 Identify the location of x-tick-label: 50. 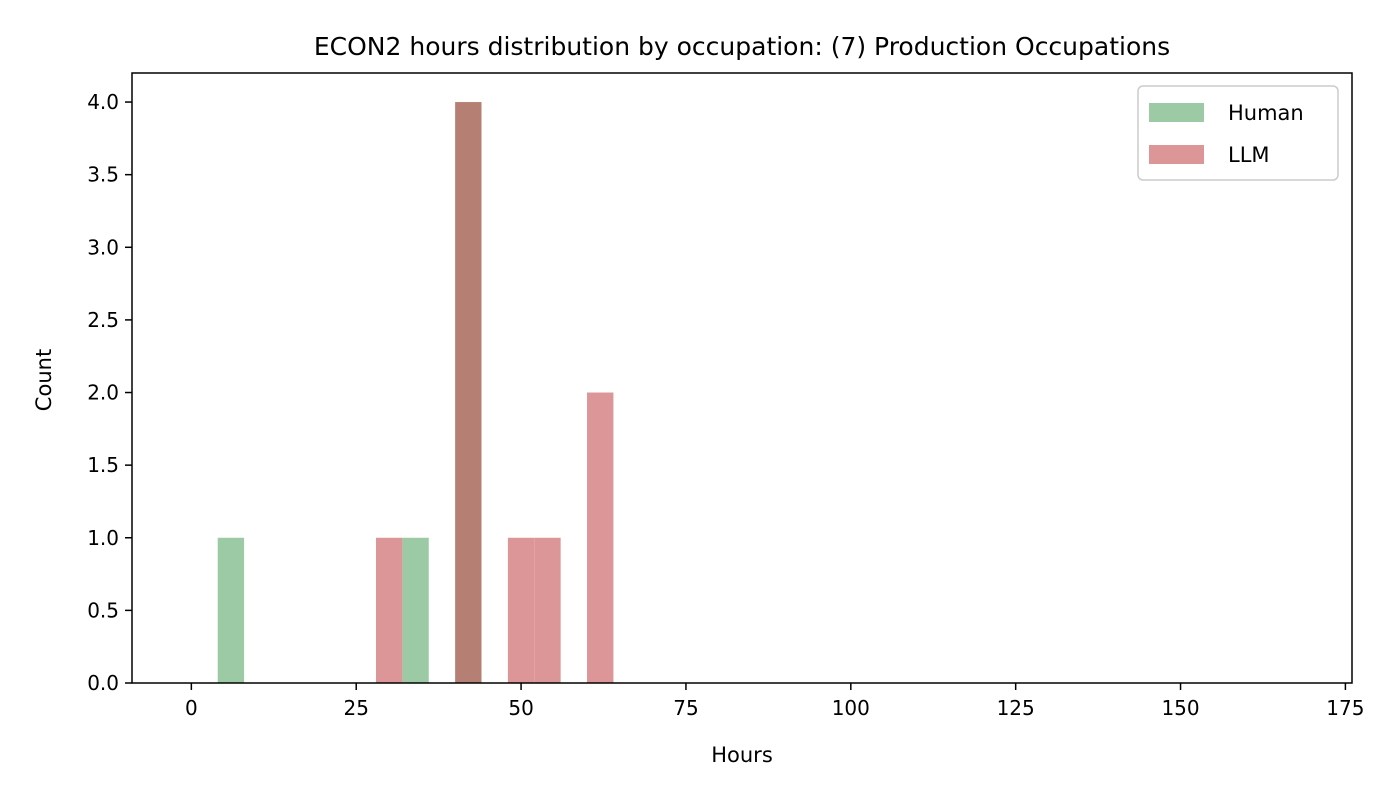
(520, 708).